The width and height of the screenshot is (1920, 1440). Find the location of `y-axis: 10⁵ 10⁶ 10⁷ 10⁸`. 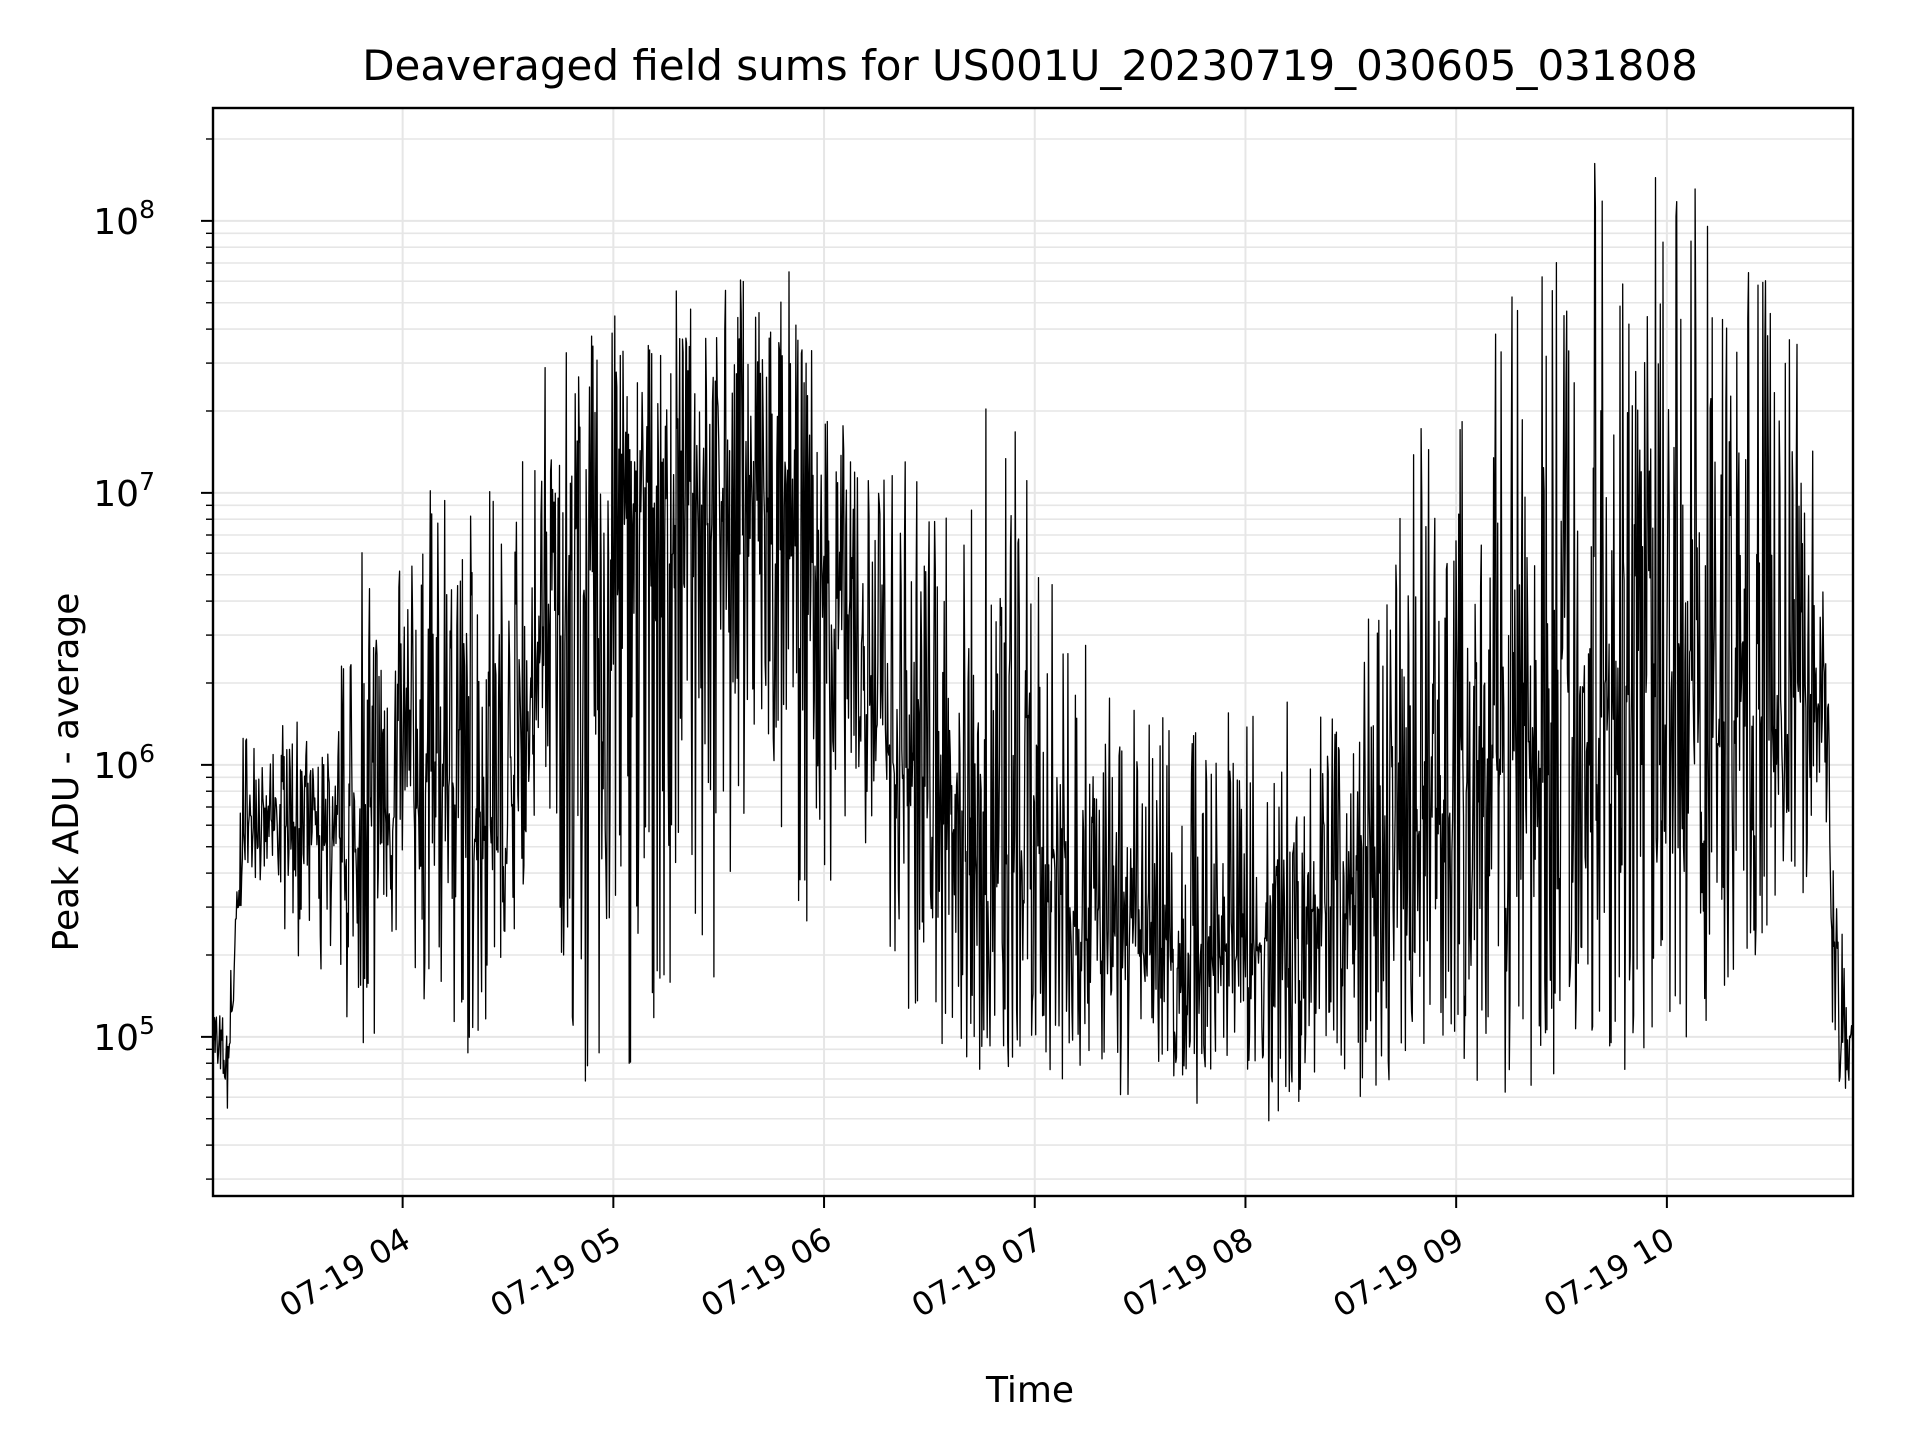

y-axis: 10⁵ 10⁶ 10⁷ 10⁸ is located at coordinates (153, 659).